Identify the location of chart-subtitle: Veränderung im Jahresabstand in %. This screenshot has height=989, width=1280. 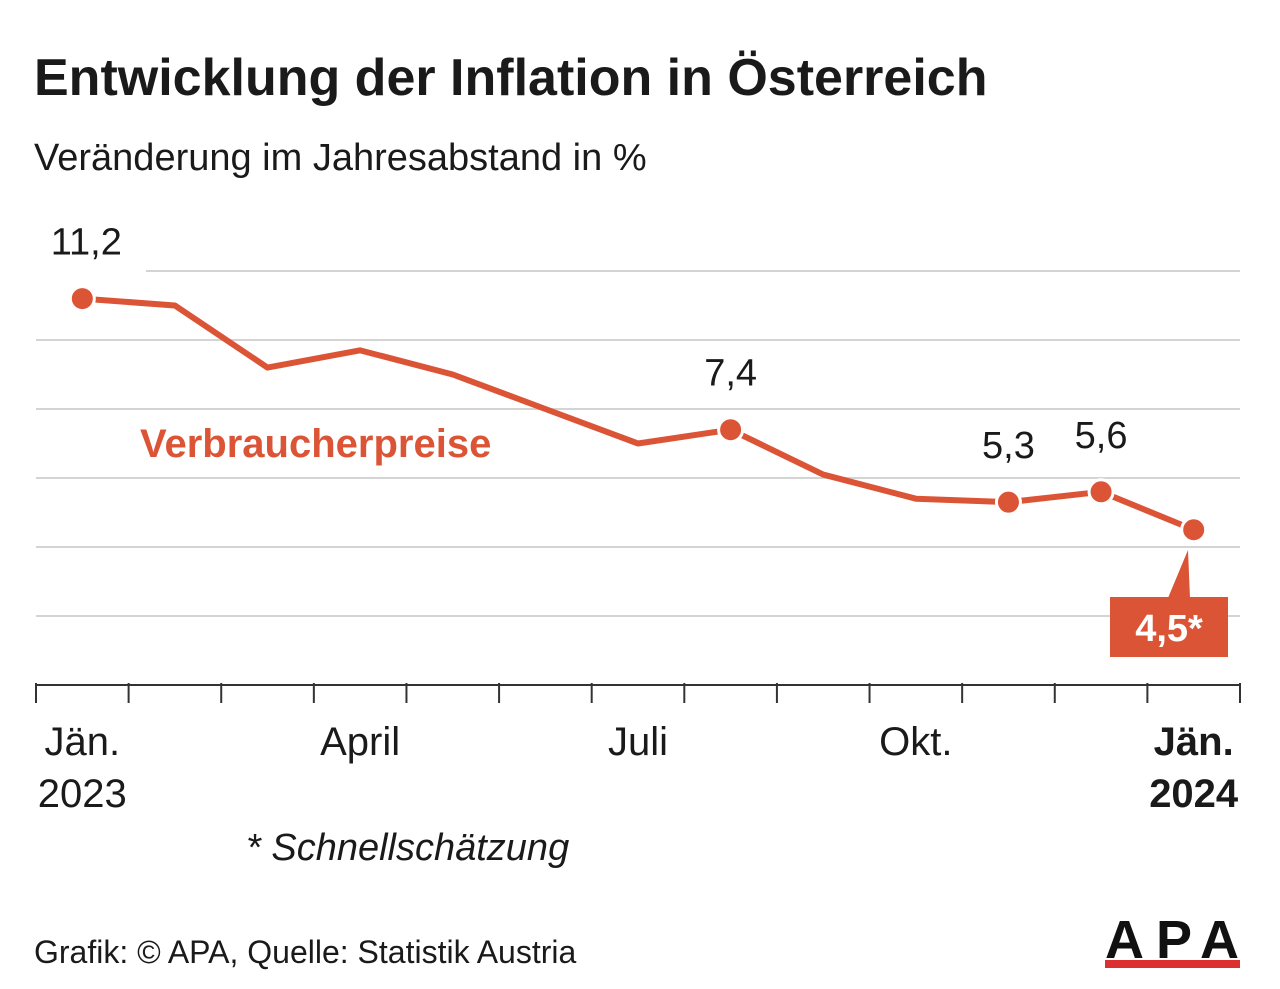
(340, 158).